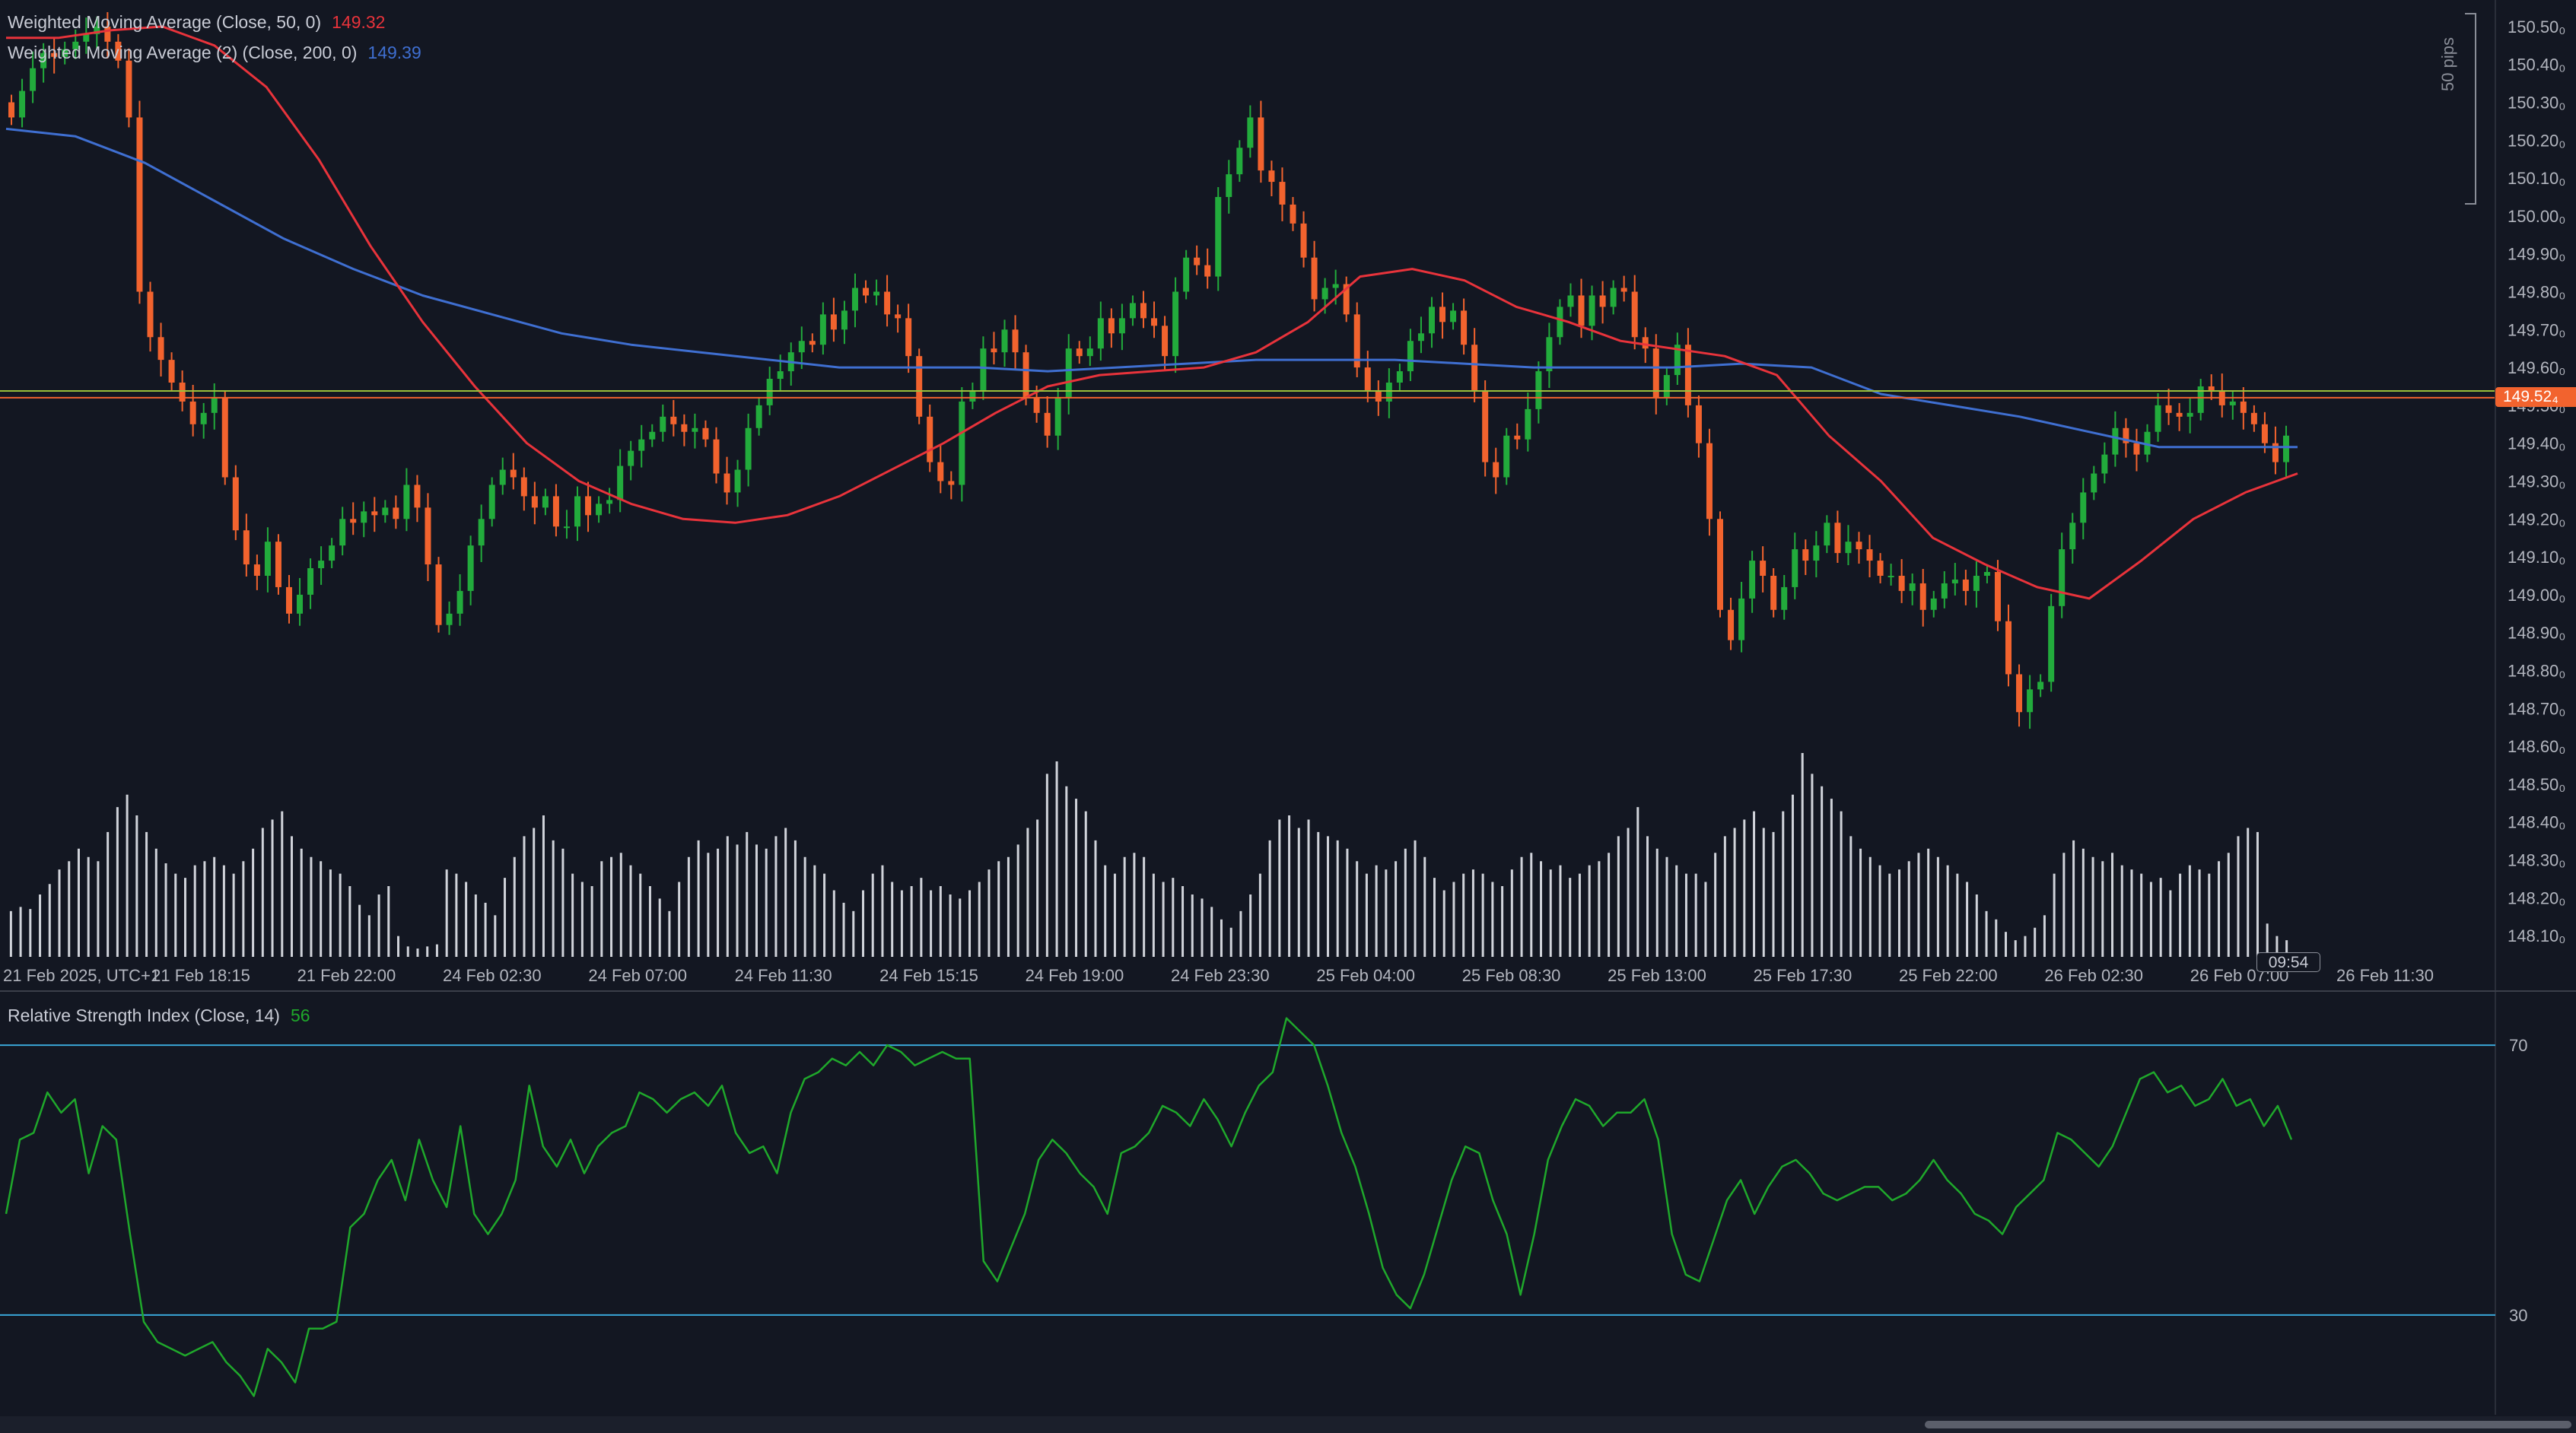 Image resolution: width=2576 pixels, height=1433 pixels. Describe the element at coordinates (2536, 746) in the screenshot. I see `price-tick-label: 148.60₀` at that location.